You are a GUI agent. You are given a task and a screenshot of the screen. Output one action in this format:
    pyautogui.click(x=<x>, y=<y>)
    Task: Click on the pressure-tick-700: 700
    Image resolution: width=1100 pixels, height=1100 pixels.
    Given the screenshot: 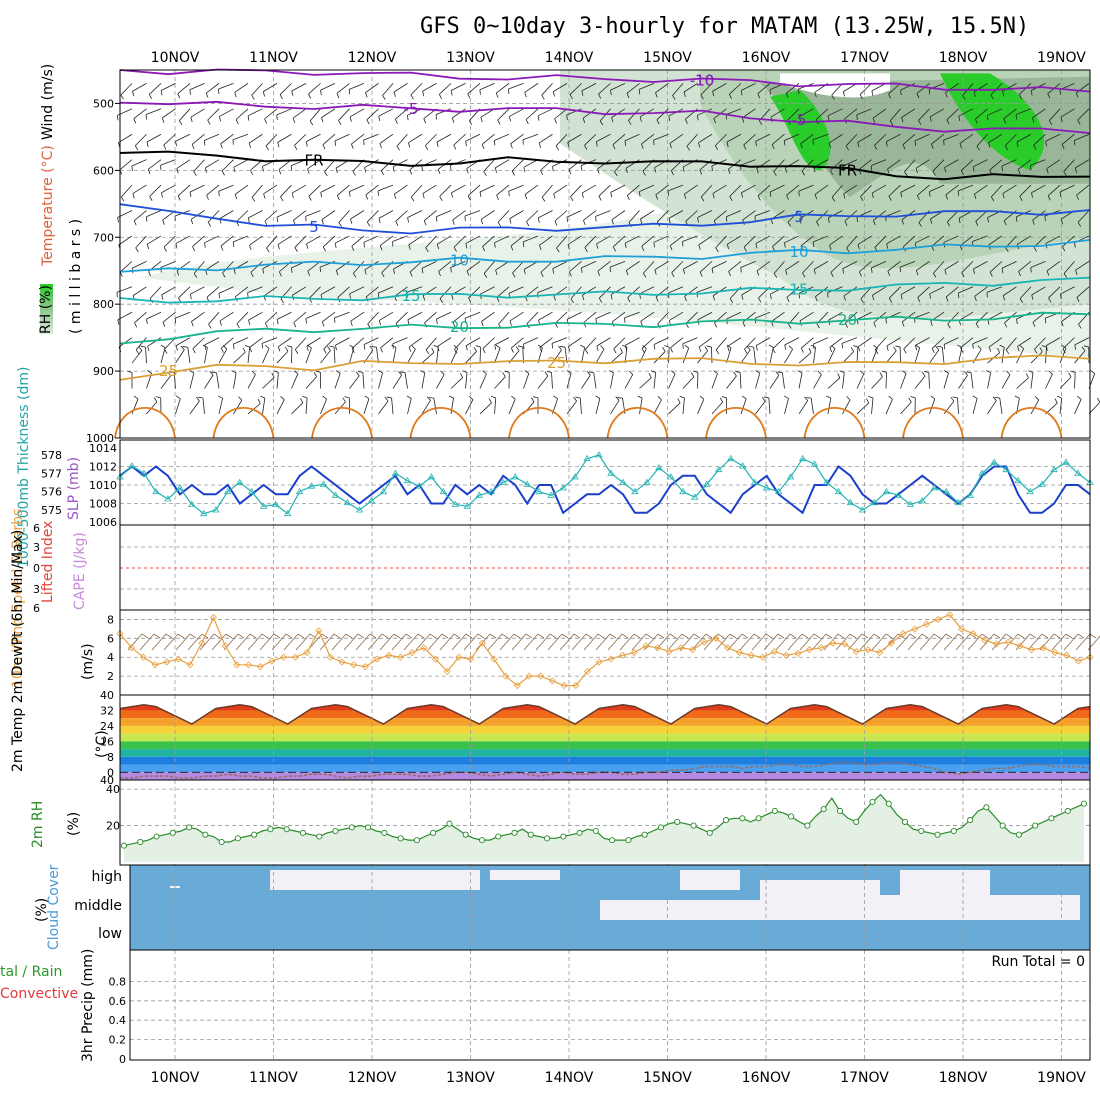 What is the action you would take?
    pyautogui.click(x=103, y=237)
    